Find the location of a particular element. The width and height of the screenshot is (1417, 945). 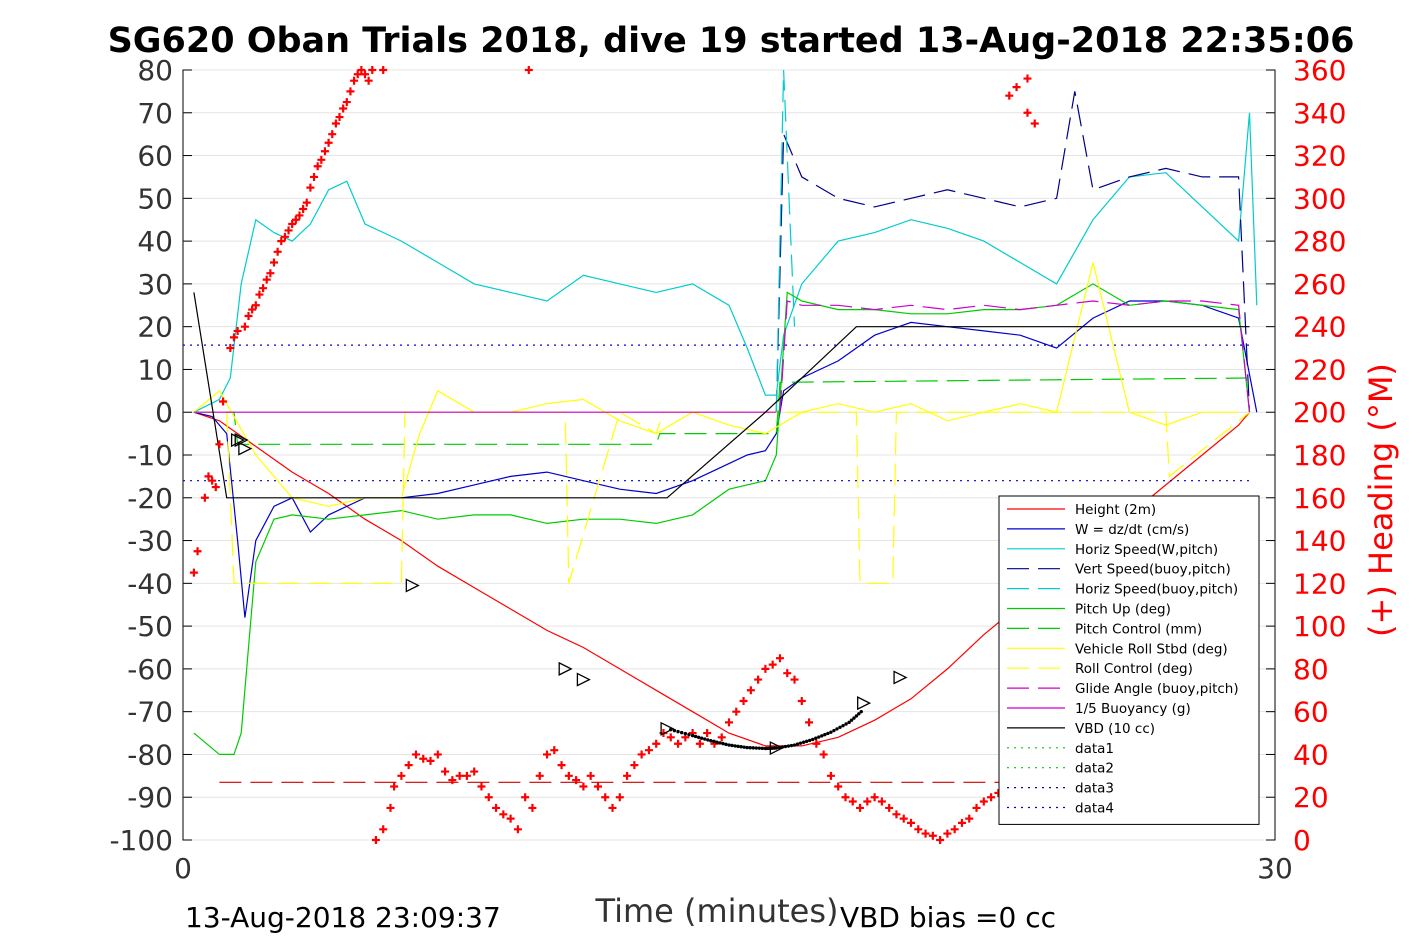

y-tick-label: 0 is located at coordinates (164, 412).